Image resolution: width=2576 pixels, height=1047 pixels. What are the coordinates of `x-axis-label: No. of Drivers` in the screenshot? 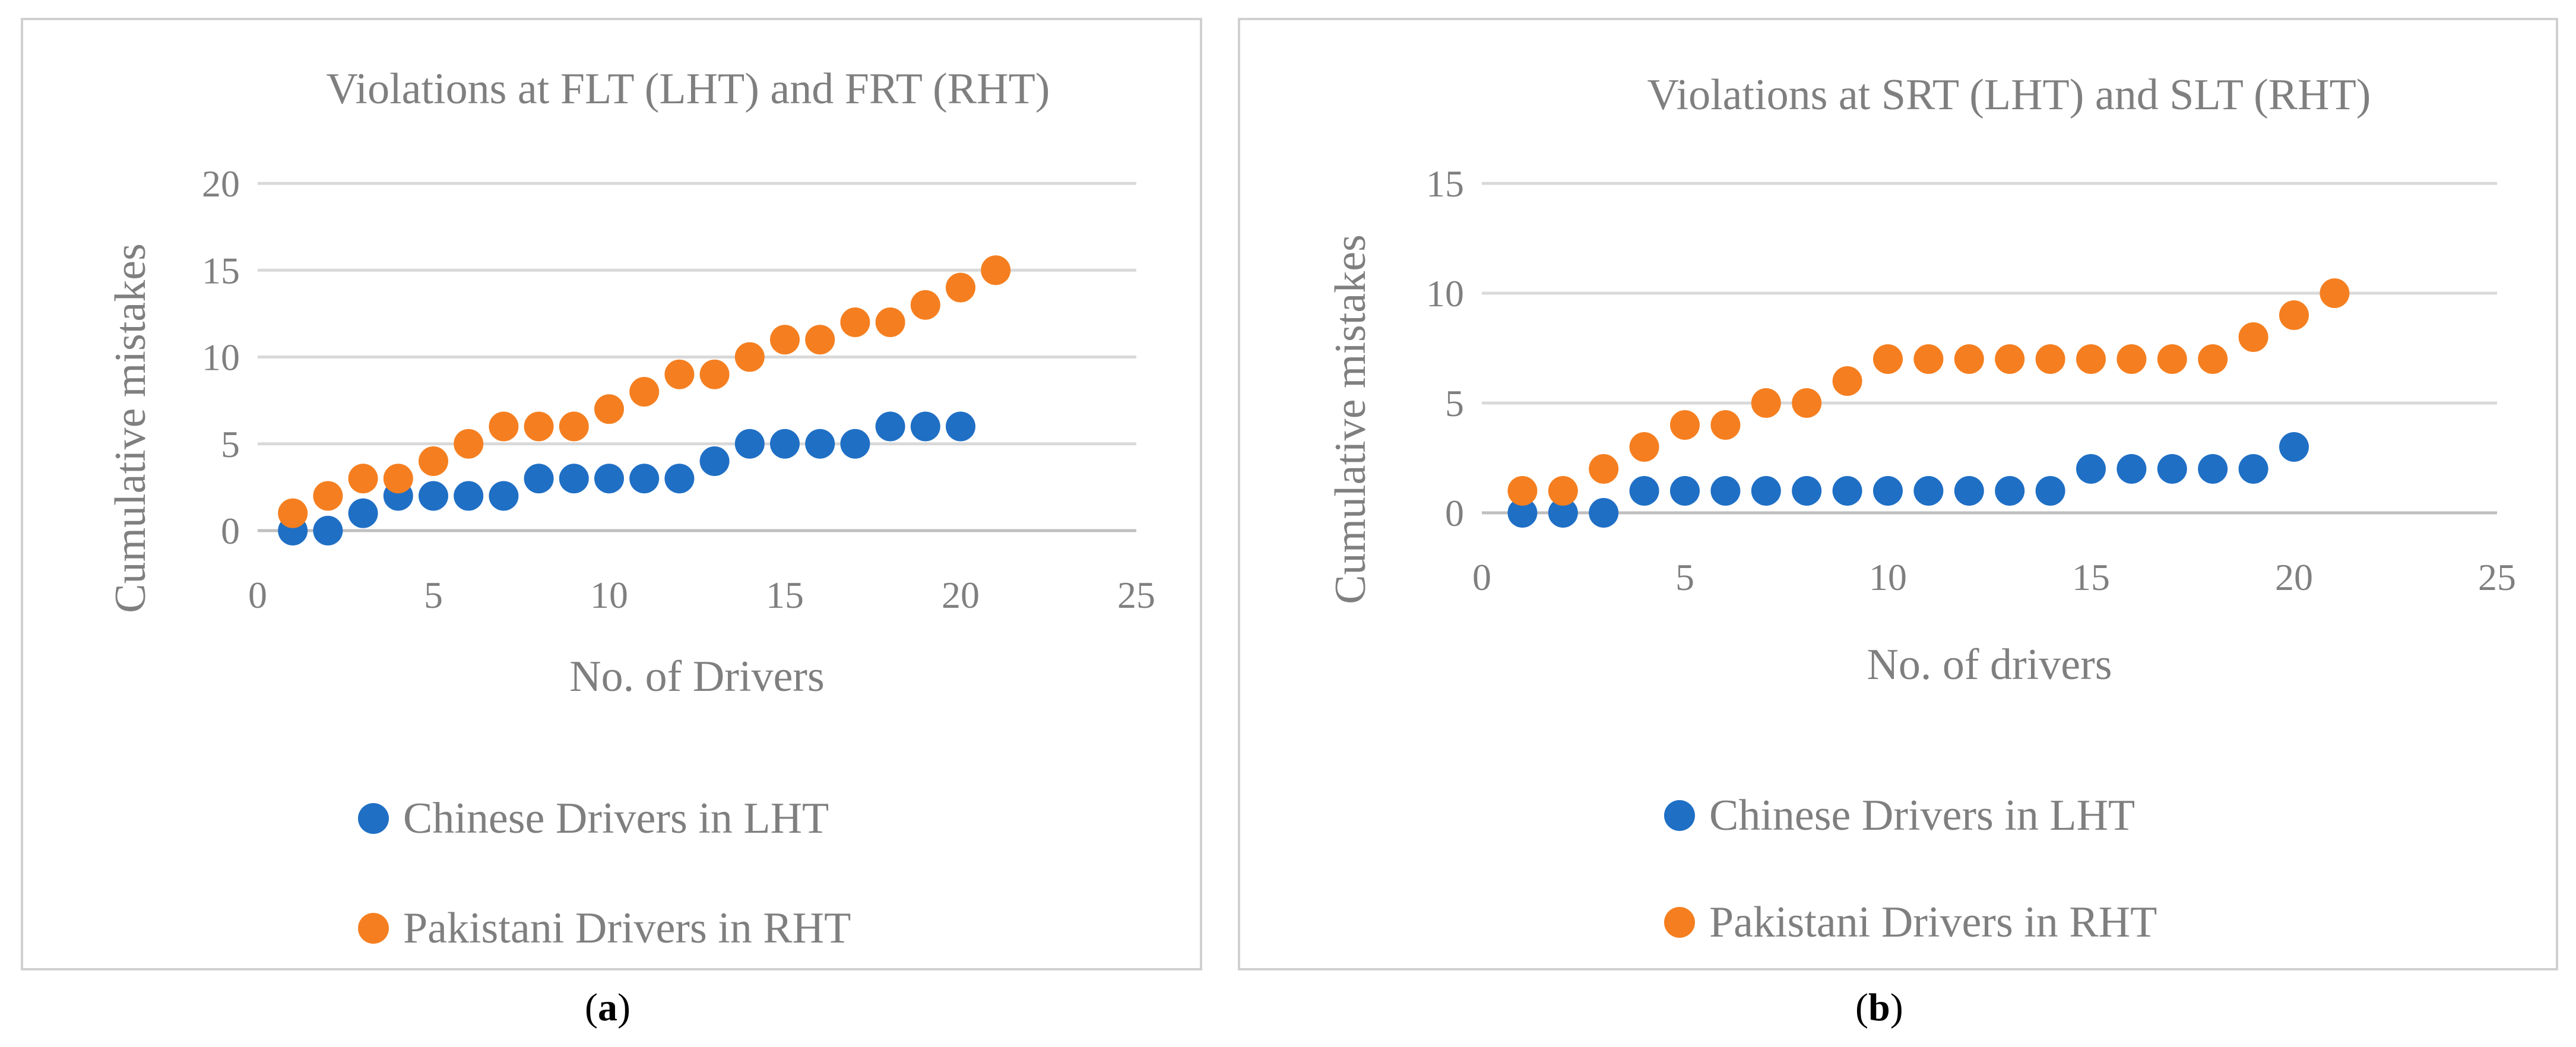 It's located at (697, 677).